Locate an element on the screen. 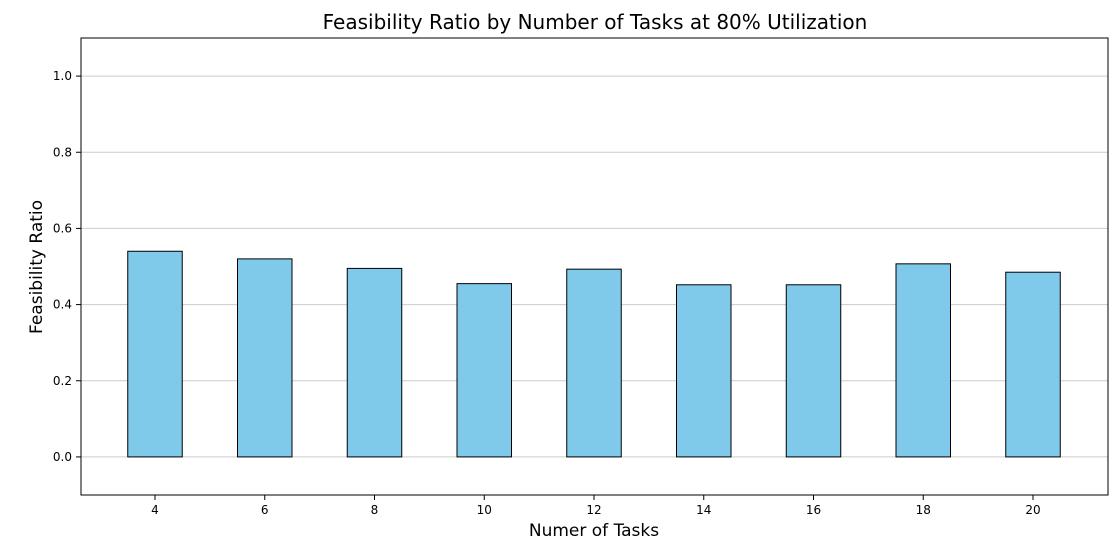 The height and width of the screenshot is (553, 1113). x-tick-label: 12 is located at coordinates (593, 510).